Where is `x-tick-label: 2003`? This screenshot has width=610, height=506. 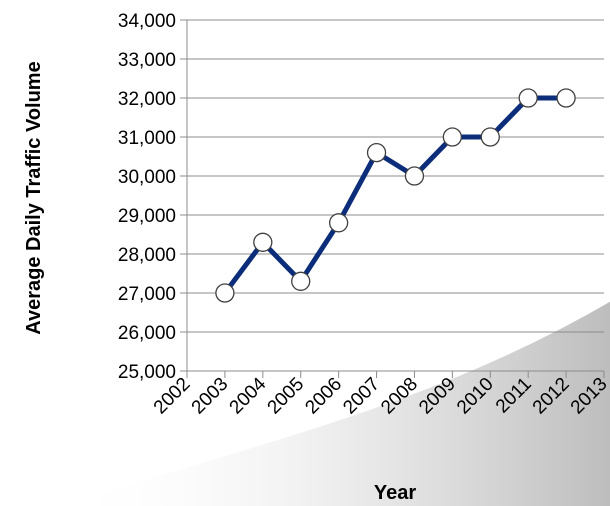 x-tick-label: 2003 is located at coordinates (210, 396).